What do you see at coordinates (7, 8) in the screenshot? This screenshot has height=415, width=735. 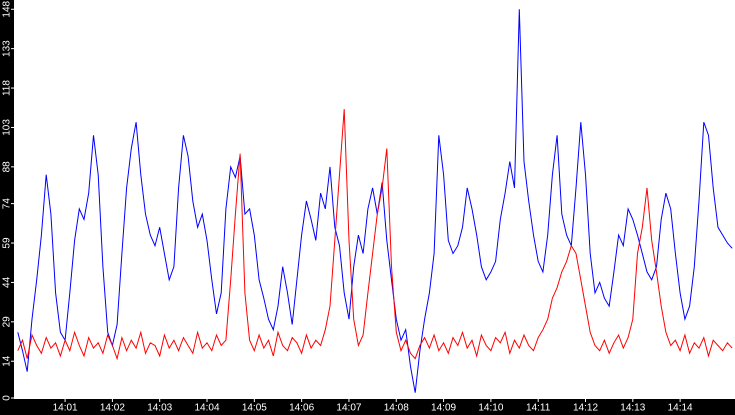 I see `y-tick-label: 148` at bounding box center [7, 8].